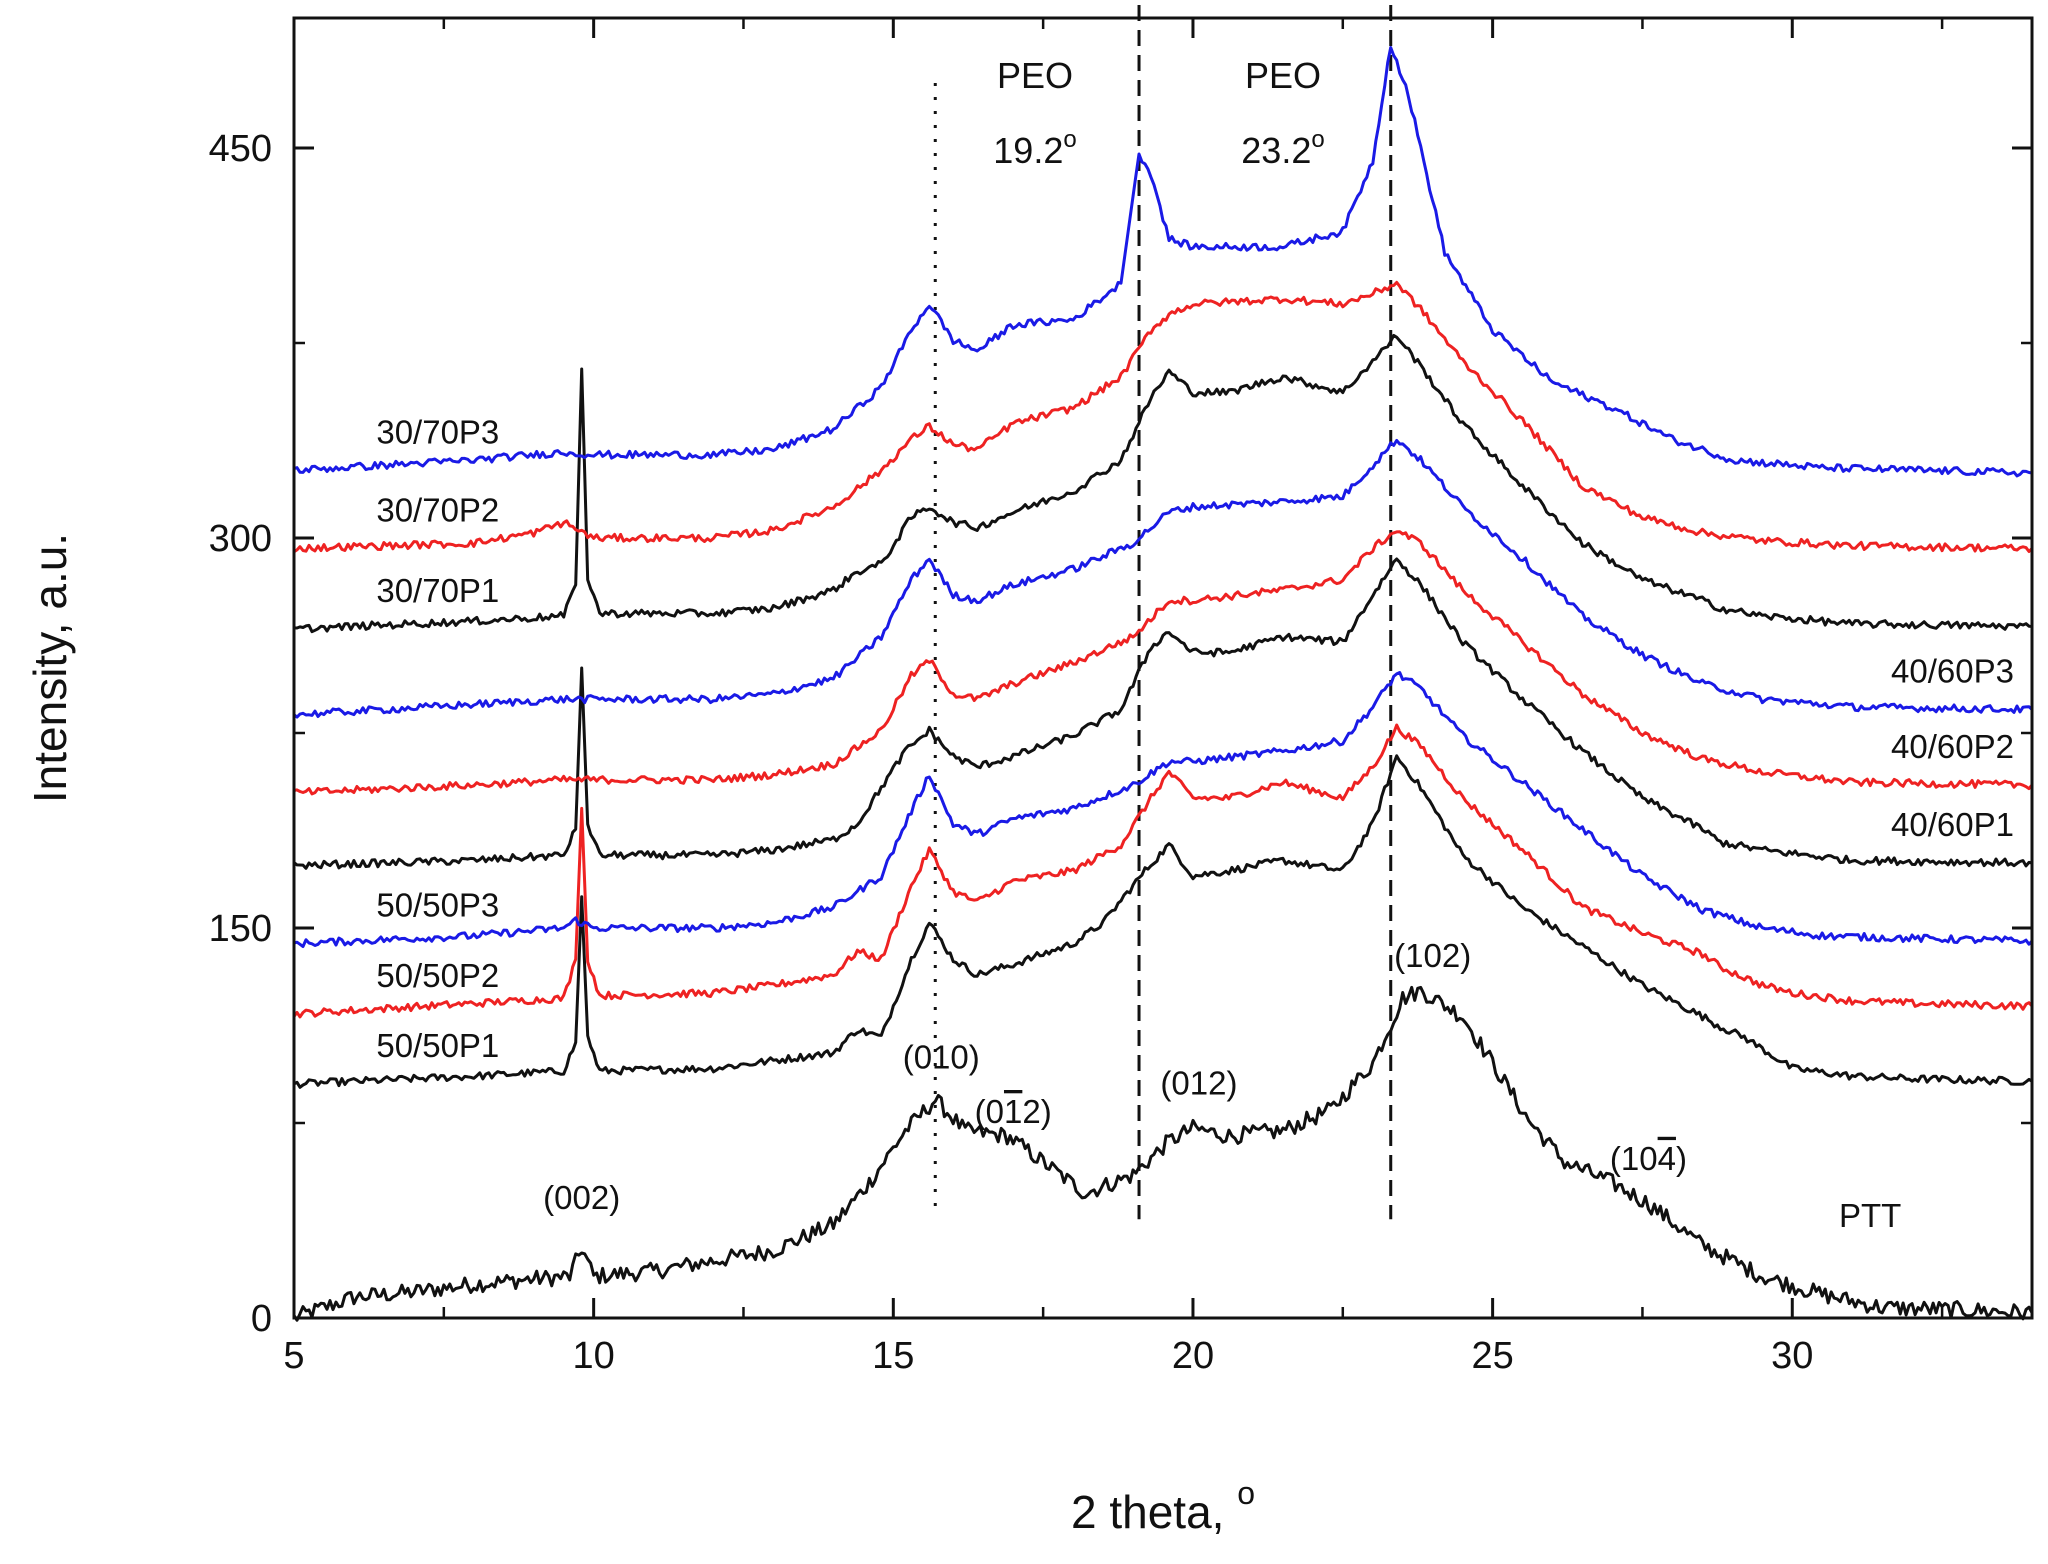 This screenshot has height=1564, width=2048. I want to click on series-line-30-70p2, so click(1163, 417).